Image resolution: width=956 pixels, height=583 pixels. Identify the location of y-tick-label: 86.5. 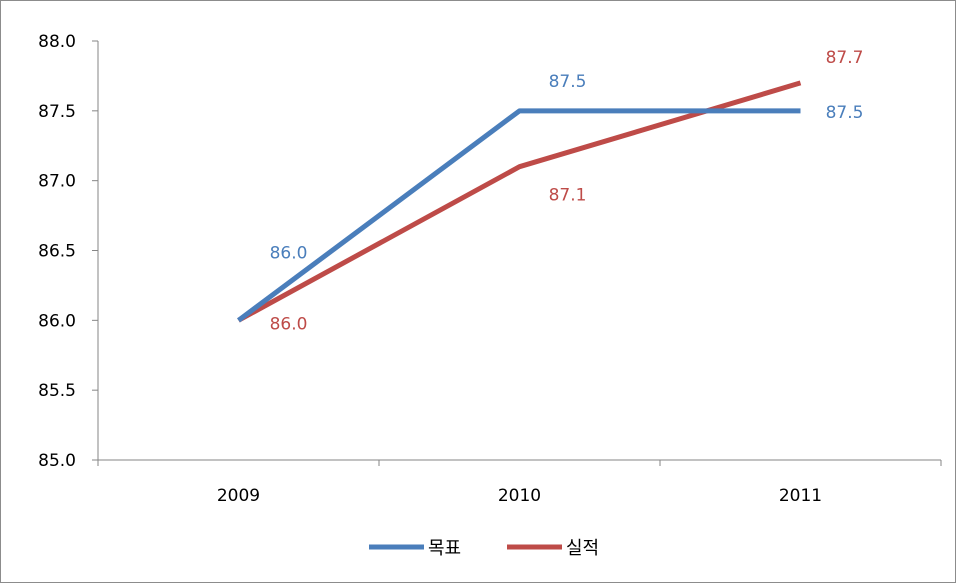
(57, 252).